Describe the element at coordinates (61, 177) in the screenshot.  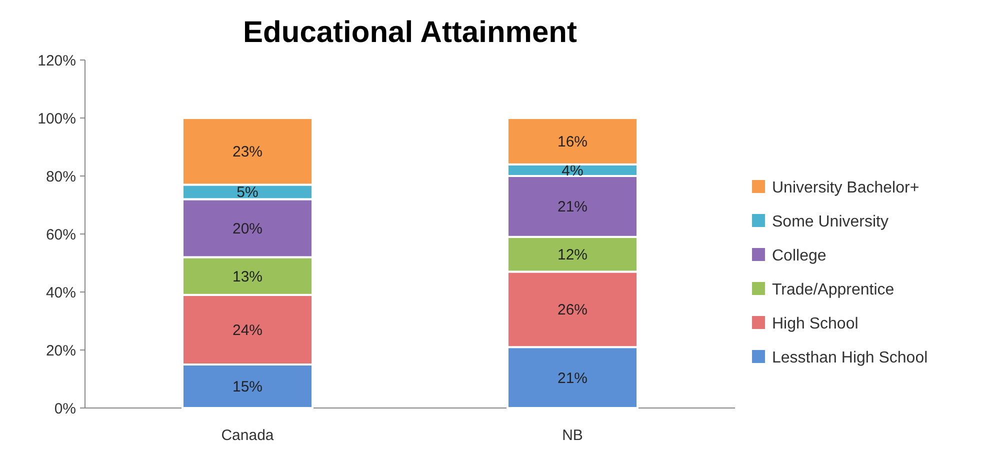
I see `y-tick-label: 80%` at that location.